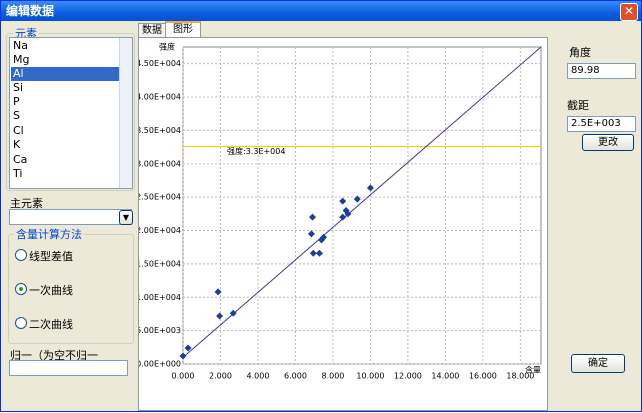  Describe the element at coordinates (408, 376) in the screenshot. I see `x-tick-label: 12.000` at that location.